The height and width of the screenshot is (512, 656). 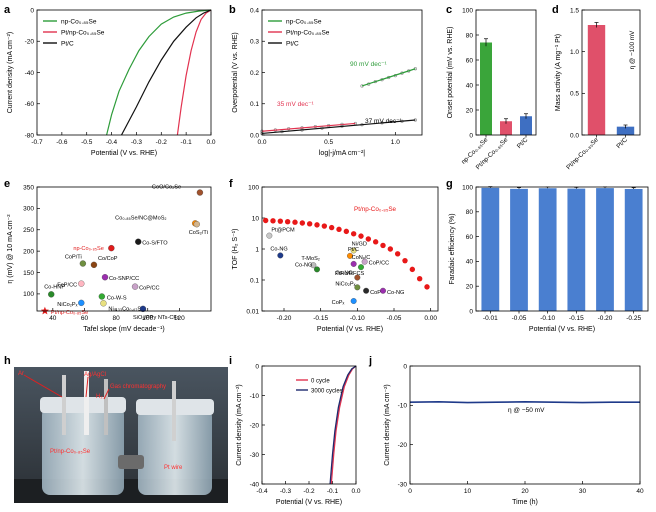 What do you see at coordinates (353, 250) in the screenshot?
I see `point-label-5: Pt/C` at bounding box center [353, 250].